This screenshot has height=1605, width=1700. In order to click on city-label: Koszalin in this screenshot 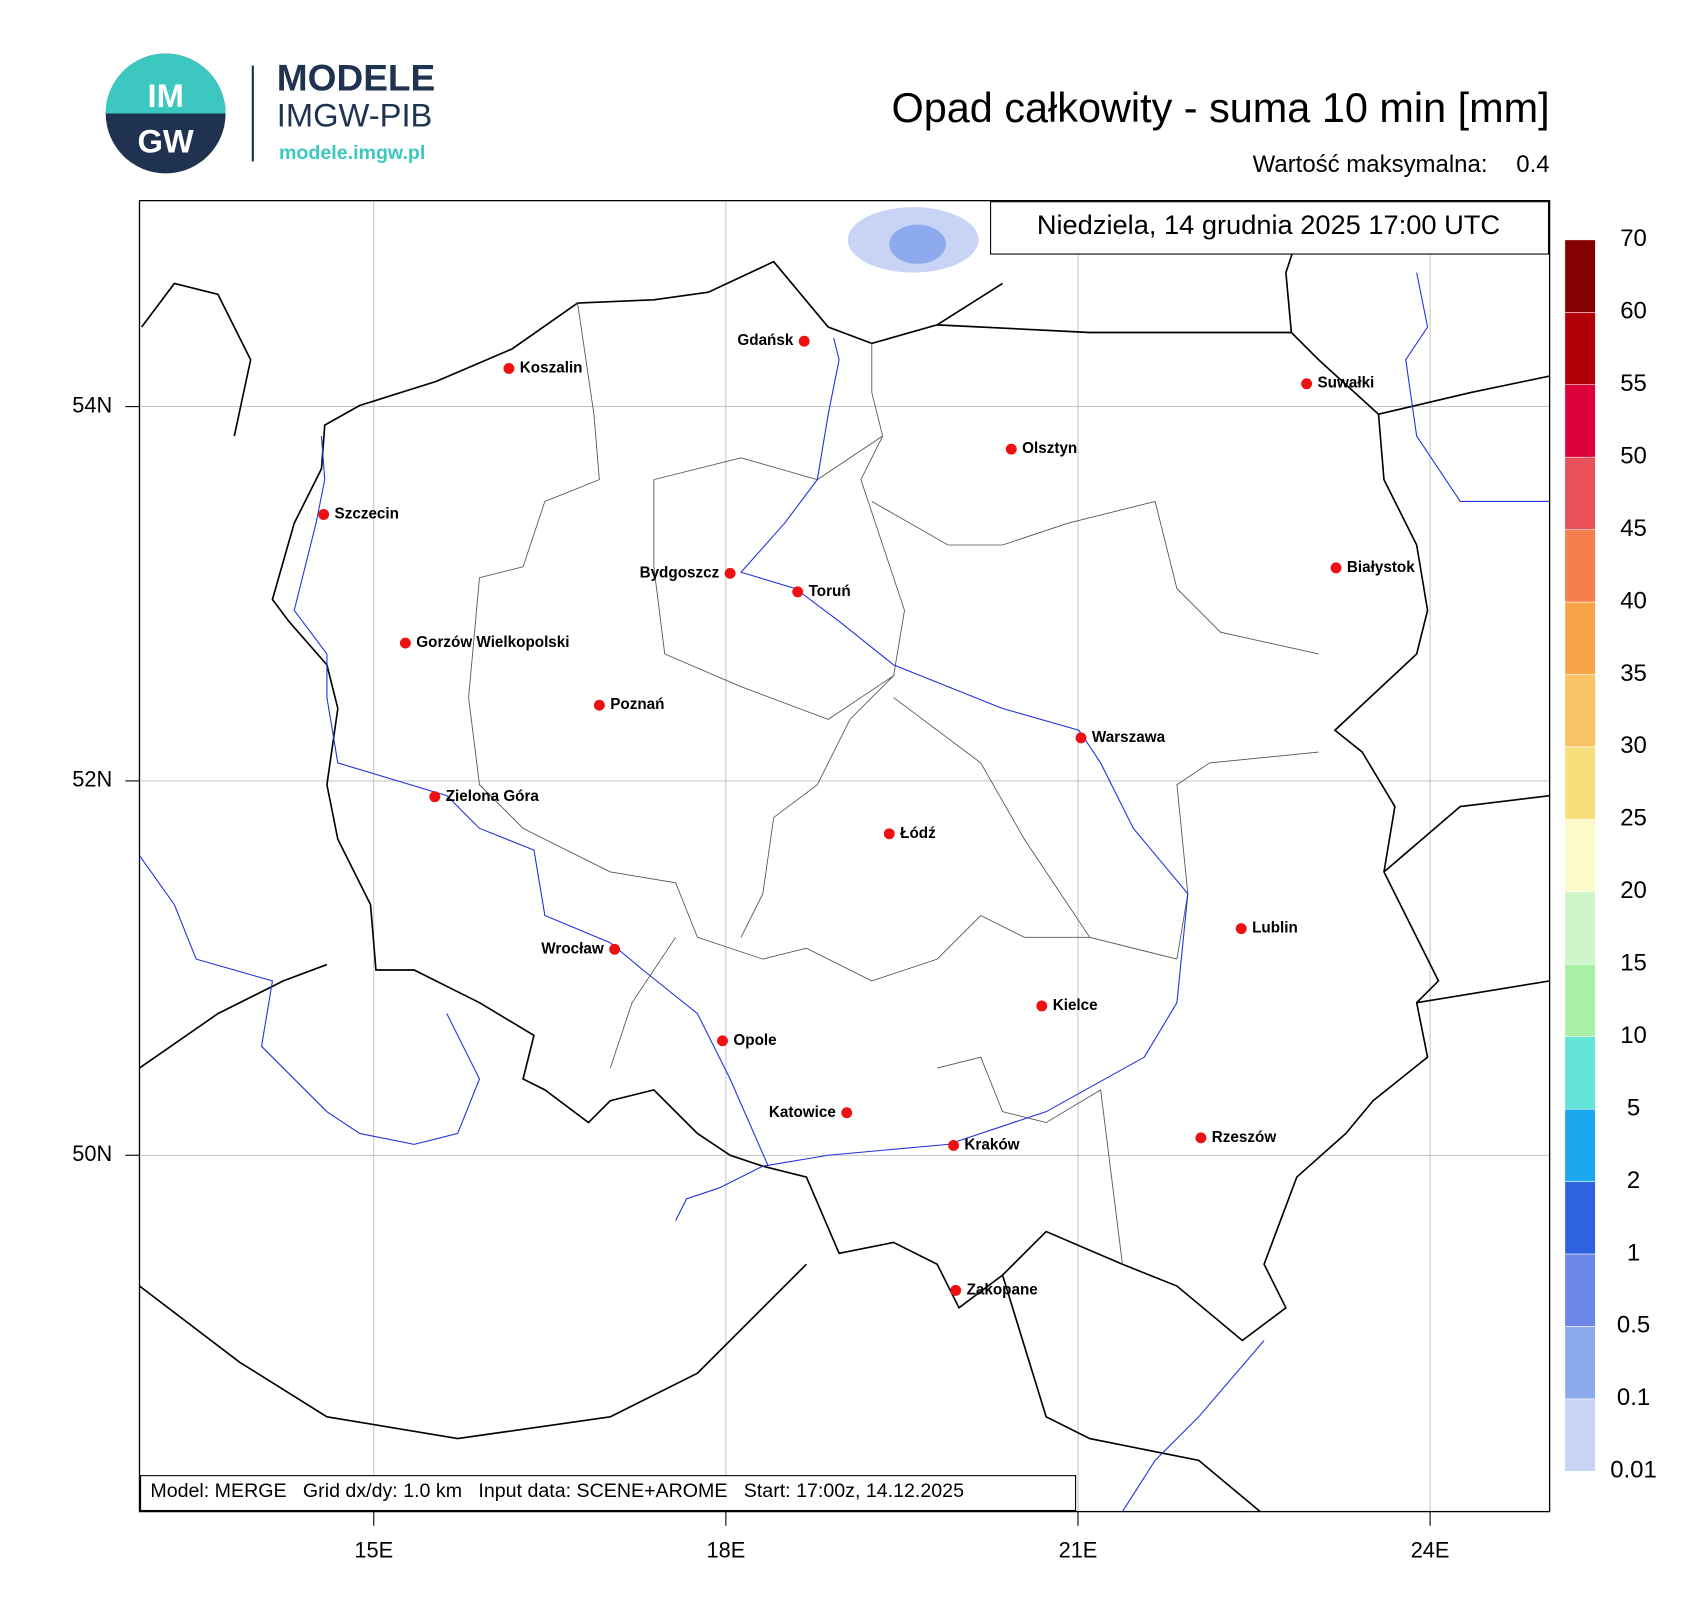, I will do `click(551, 367)`.